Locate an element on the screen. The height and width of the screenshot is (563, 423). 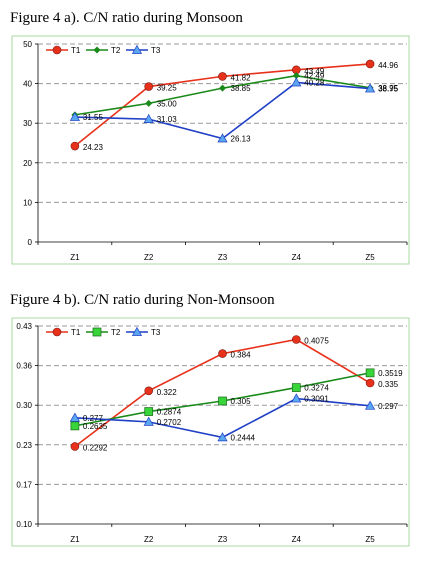
chart-a-xtick-label: Z5 is located at coordinates (370, 257).